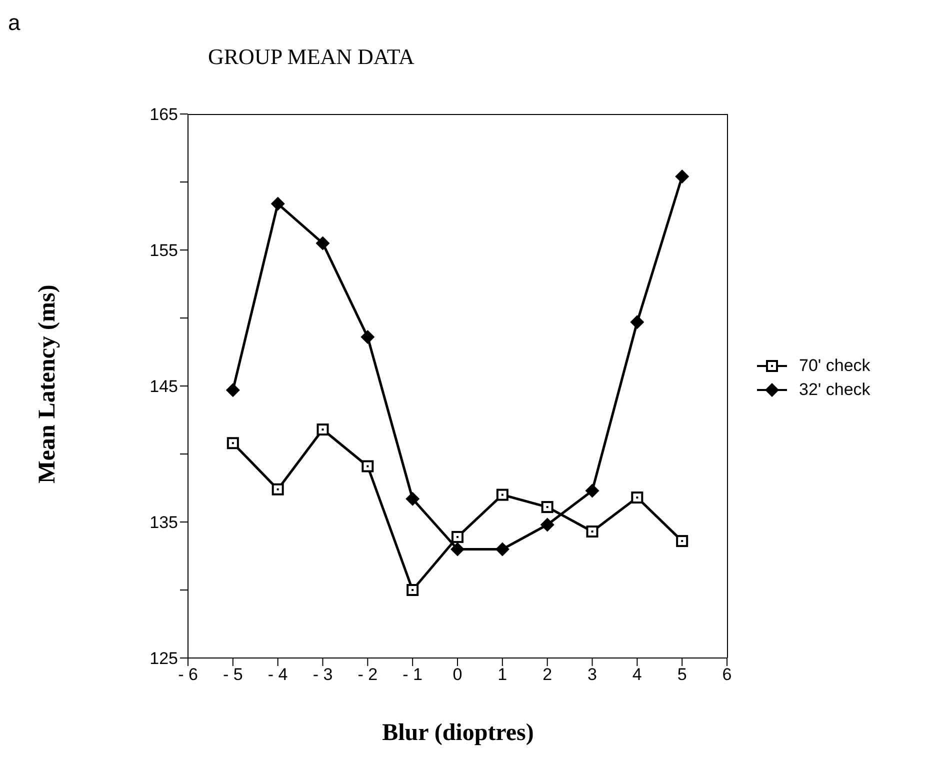  I want to click on x-tick-label: 4, so click(637, 674).